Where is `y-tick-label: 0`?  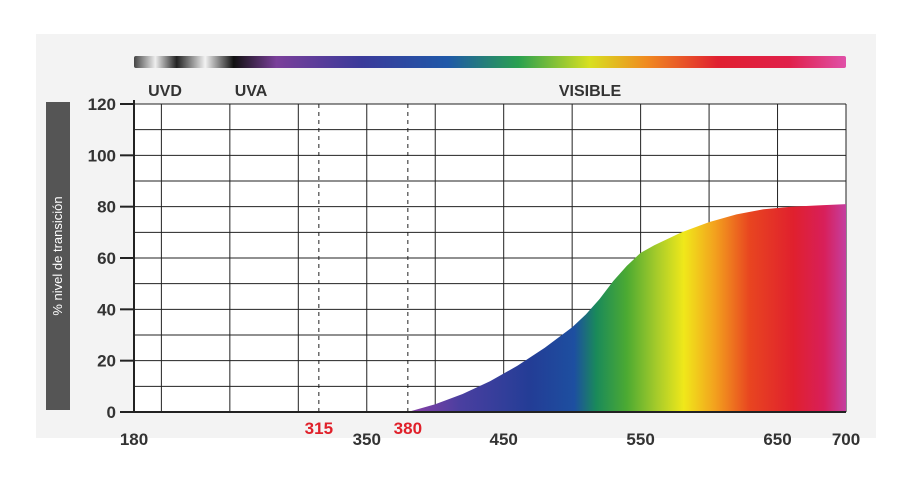
y-tick-label: 0 is located at coordinates (111, 412).